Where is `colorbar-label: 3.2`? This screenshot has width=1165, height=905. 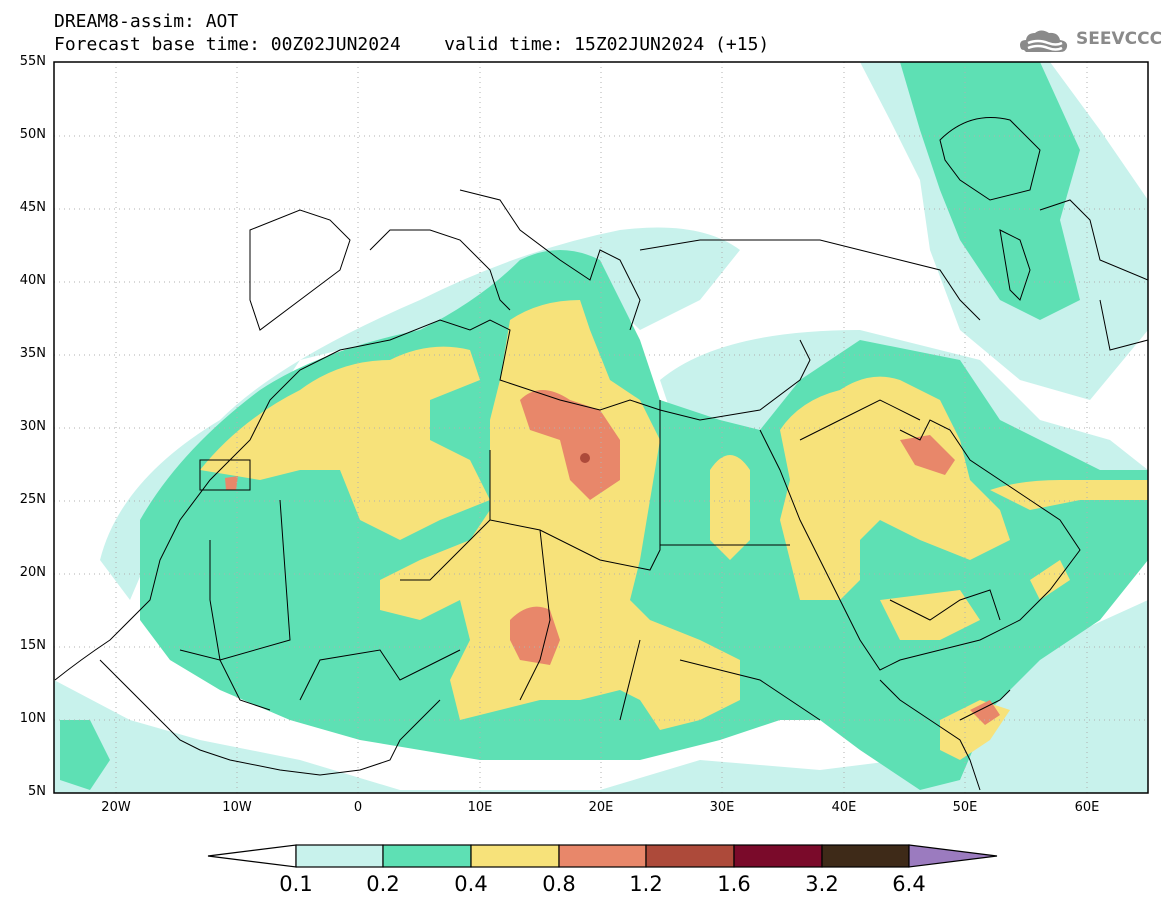
colorbar-label: 3.2 is located at coordinates (822, 884).